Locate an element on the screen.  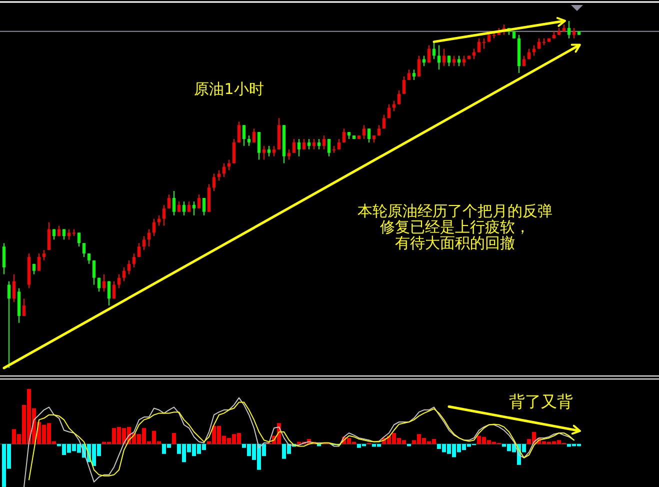
bar is located at coordinates (174, 438).